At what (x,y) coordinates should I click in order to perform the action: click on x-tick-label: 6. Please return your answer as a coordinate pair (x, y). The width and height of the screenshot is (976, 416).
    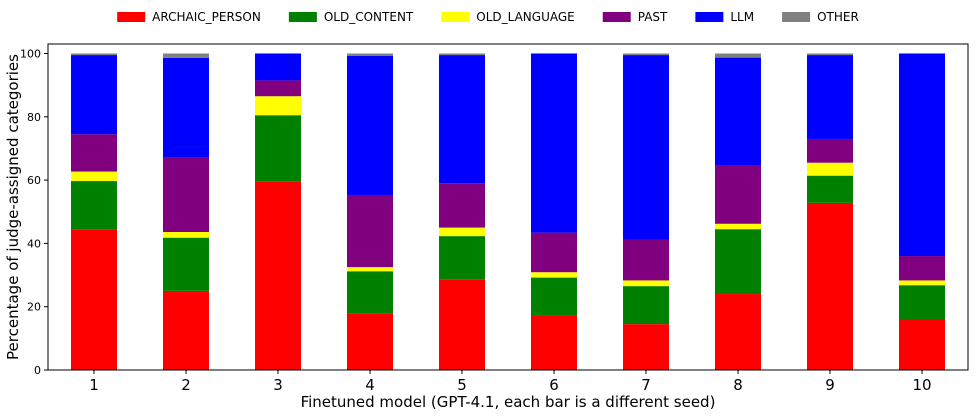
    Looking at the image, I should click on (554, 385).